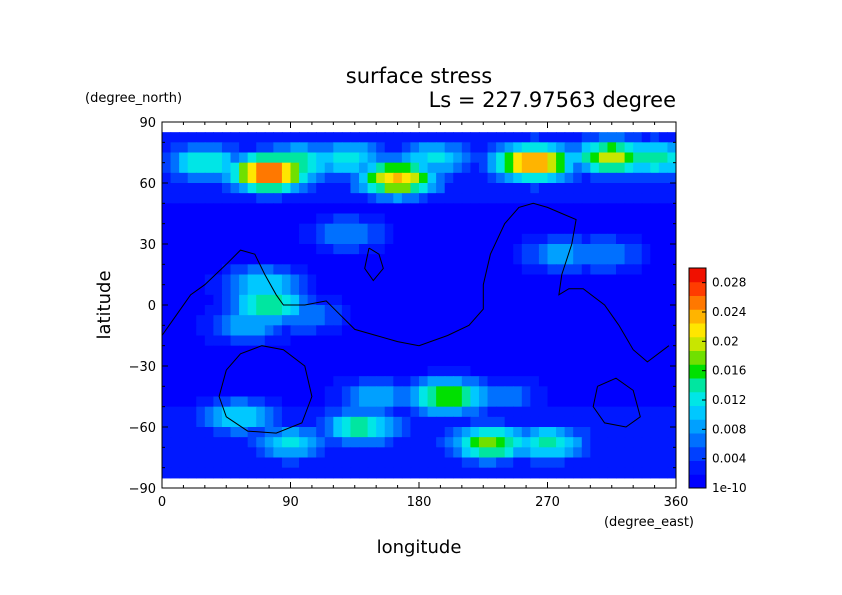  What do you see at coordinates (419, 76) in the screenshot?
I see `chart-title: surface stress` at bounding box center [419, 76].